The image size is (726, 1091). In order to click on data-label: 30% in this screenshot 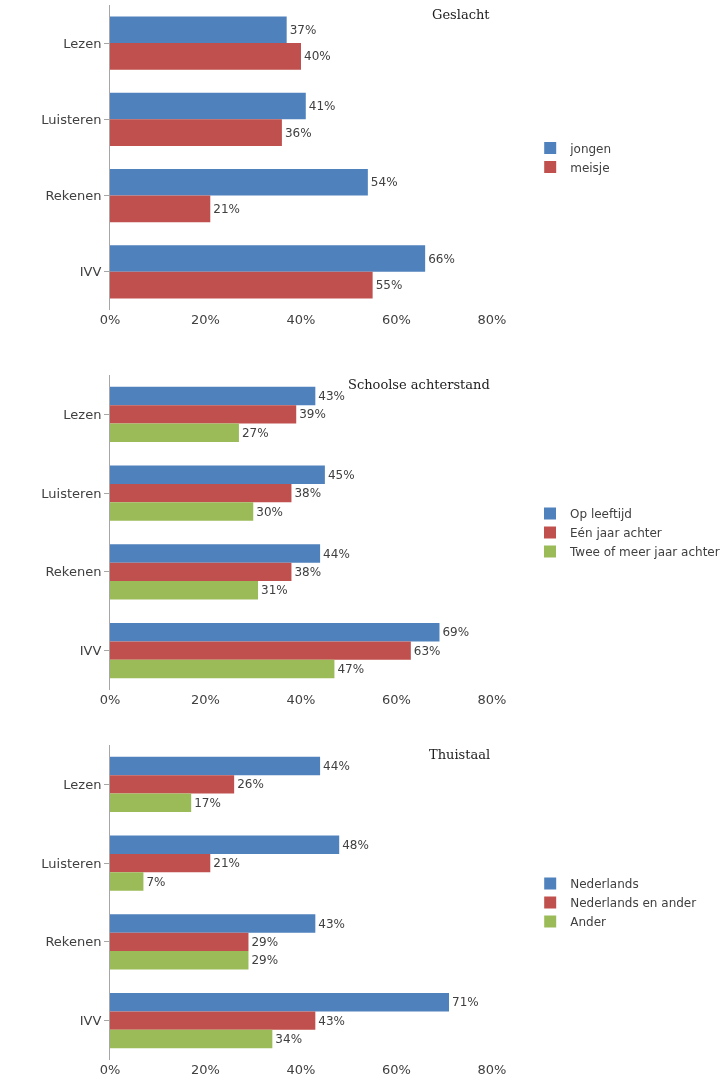, I will do `click(269, 511)`.